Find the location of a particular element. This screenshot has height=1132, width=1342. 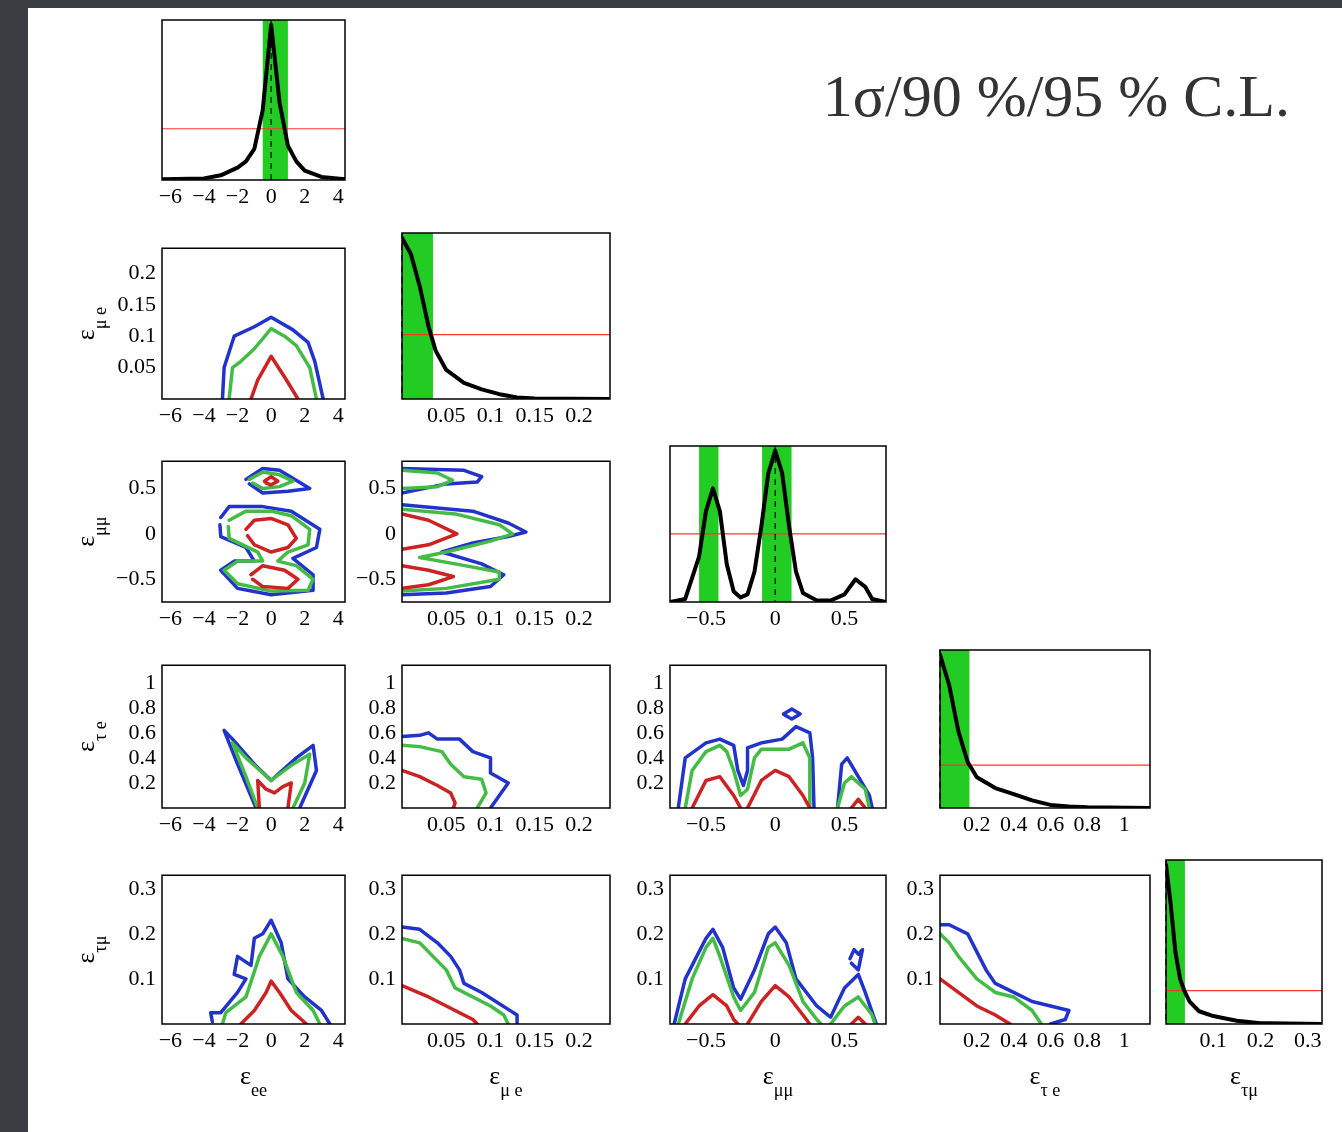

y-axis-title: ετ e is located at coordinates (90, 737).